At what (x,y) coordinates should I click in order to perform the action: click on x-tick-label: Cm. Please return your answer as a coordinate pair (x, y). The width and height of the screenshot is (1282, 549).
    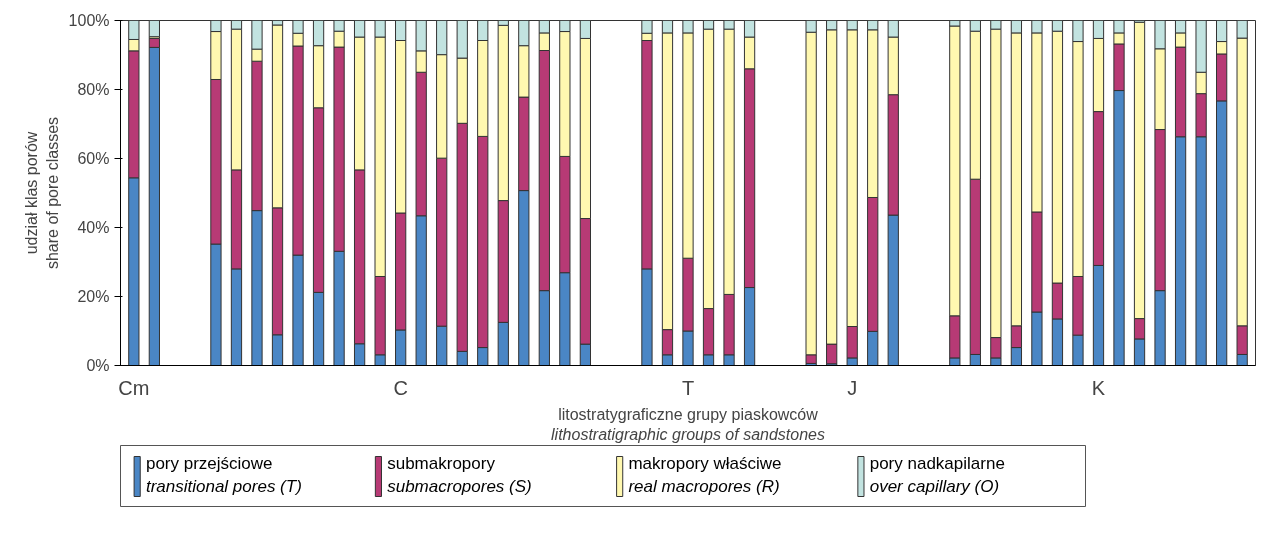
    Looking at the image, I should click on (134, 387).